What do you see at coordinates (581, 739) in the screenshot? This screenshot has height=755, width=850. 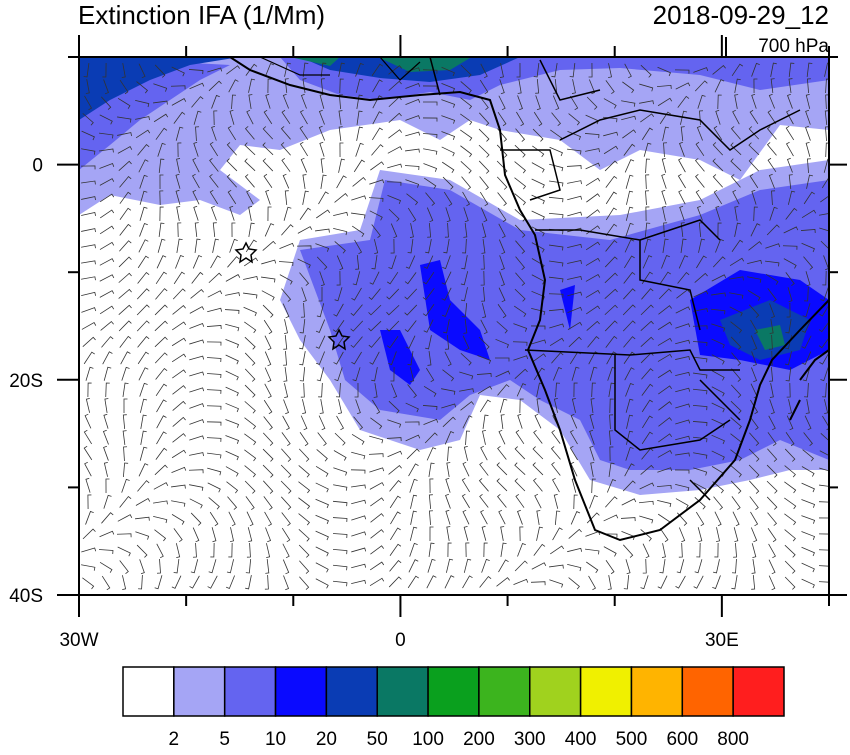 I see `colorbar-label: 400` at bounding box center [581, 739].